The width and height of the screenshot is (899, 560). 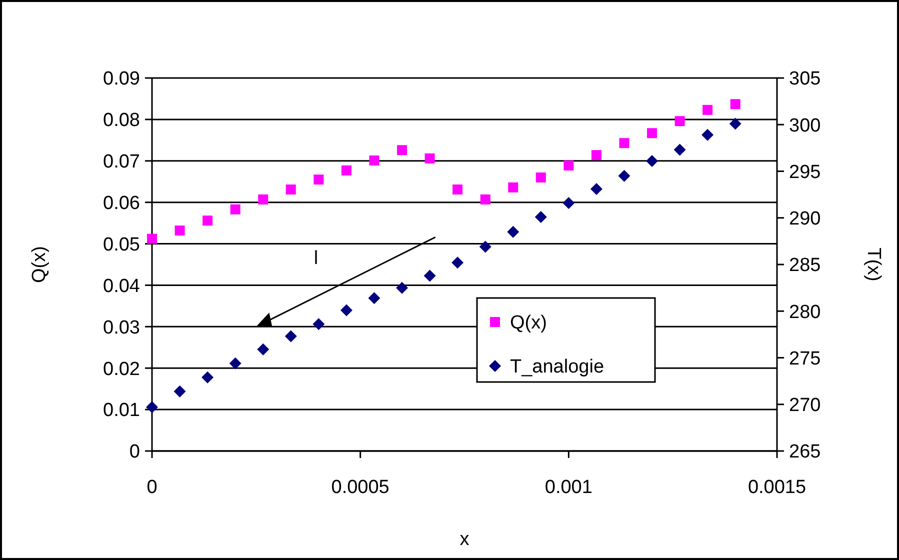 I want to click on y2-tick-label: 285, so click(x=805, y=265).